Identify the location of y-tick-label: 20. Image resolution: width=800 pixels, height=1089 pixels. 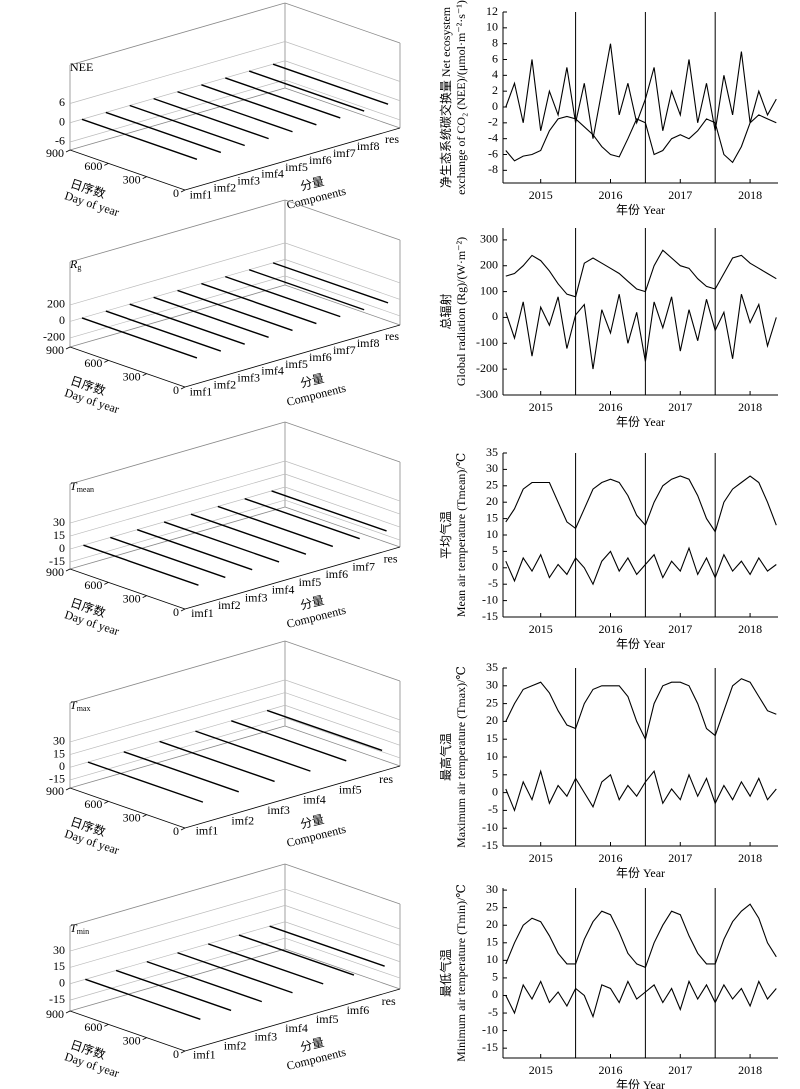
(492, 720).